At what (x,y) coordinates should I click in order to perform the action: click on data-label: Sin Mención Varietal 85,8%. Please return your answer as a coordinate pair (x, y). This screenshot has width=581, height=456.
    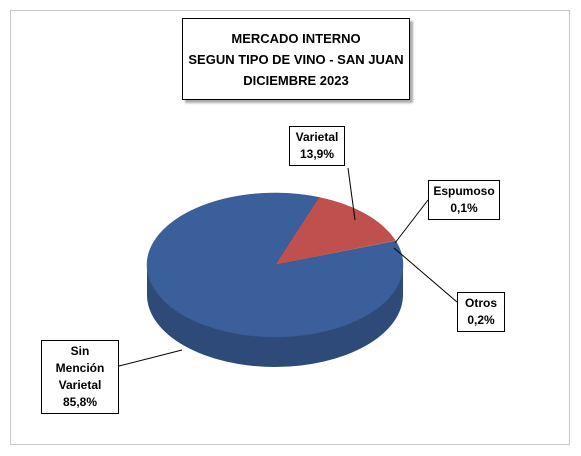
    Looking at the image, I should click on (80, 377).